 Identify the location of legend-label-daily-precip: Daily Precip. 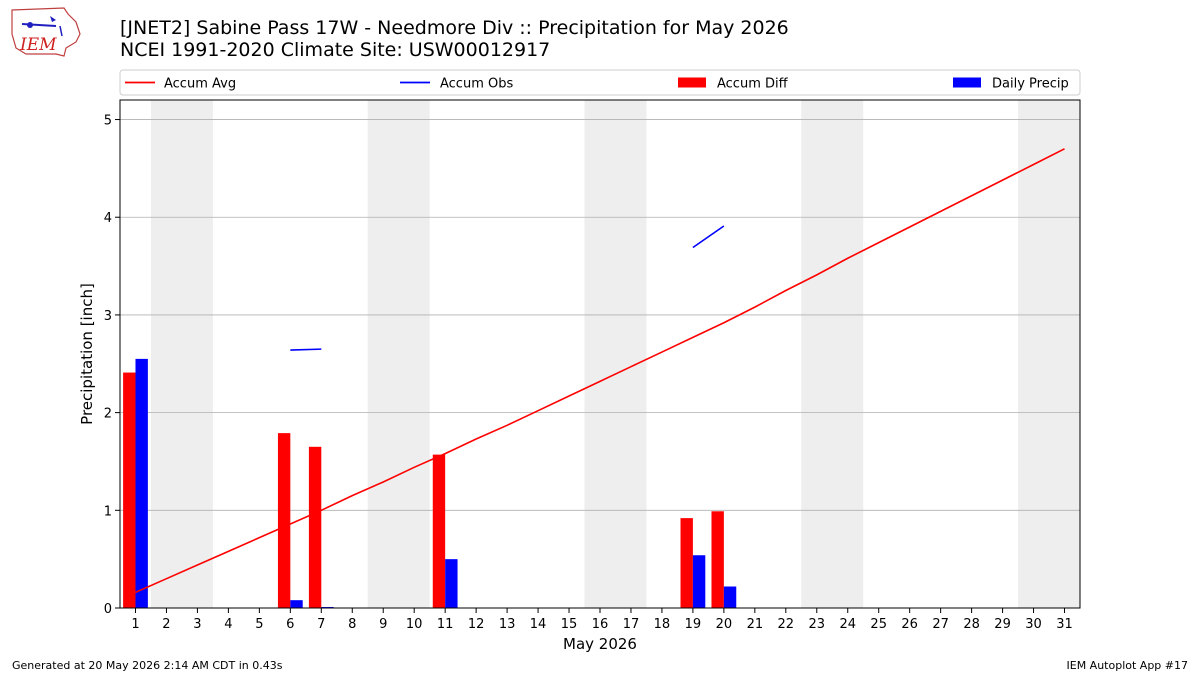
(1030, 84).